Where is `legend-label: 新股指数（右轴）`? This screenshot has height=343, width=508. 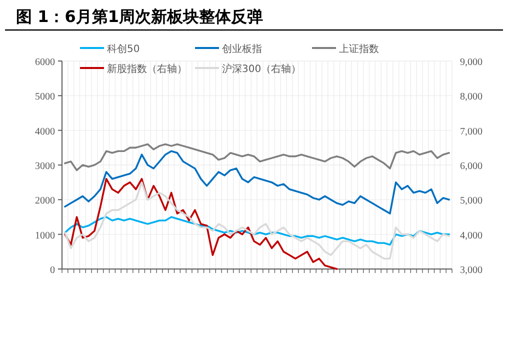 legend-label: 新股指数（右轴） is located at coordinates (147, 69).